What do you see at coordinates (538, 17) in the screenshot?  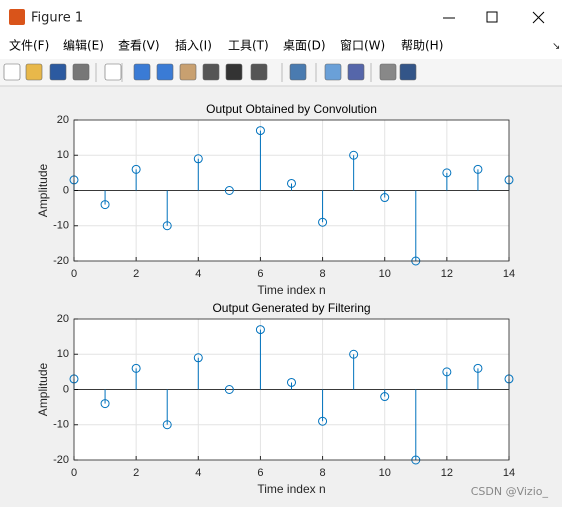 I see `close-button` at bounding box center [538, 17].